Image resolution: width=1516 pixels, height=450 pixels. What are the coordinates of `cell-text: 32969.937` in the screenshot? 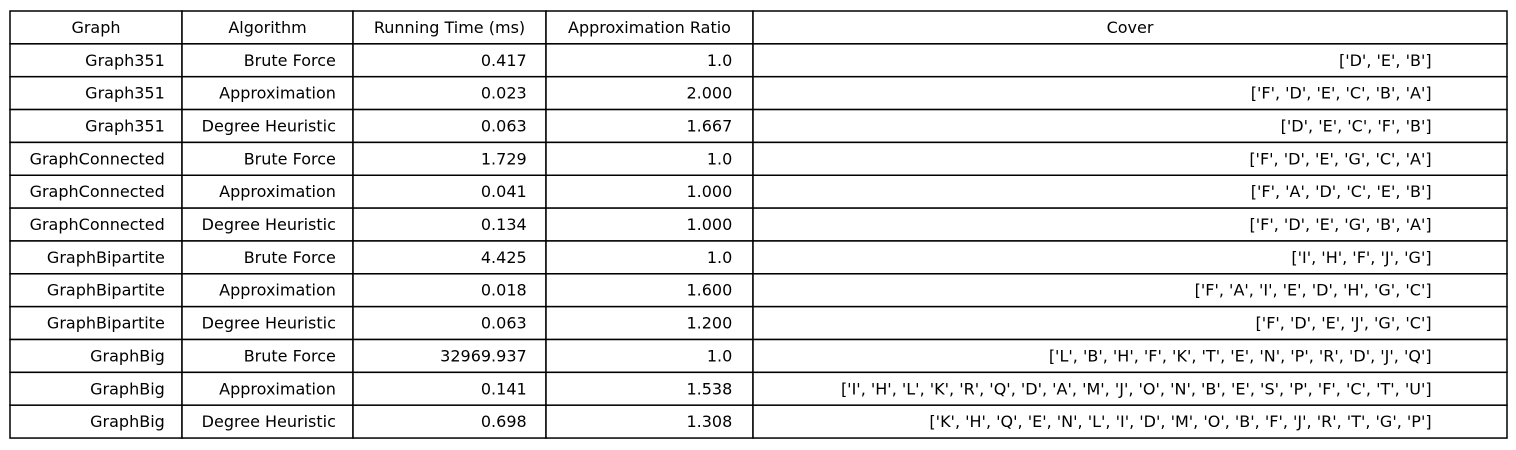 It's located at (483, 355).